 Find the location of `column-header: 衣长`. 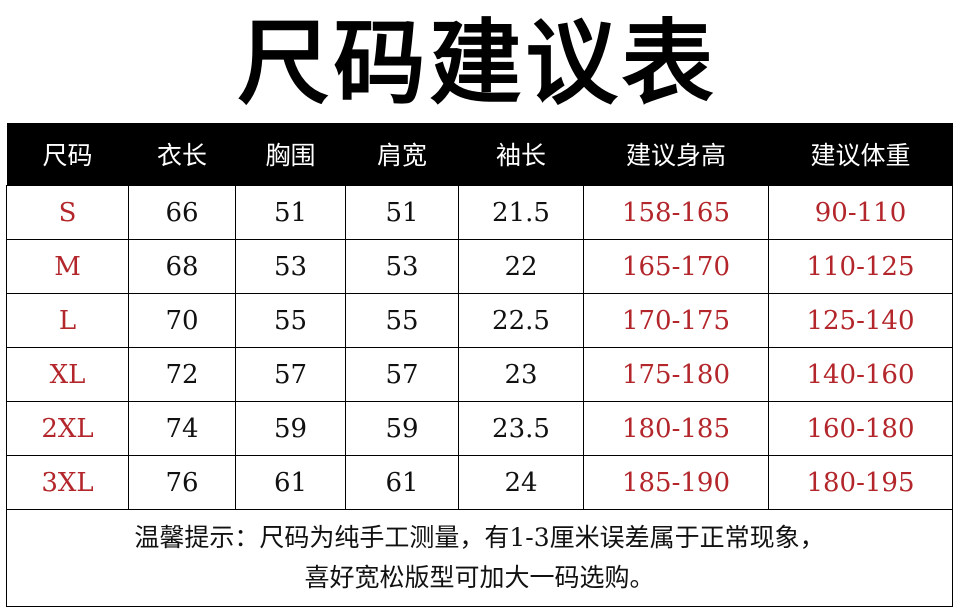

column-header: 衣长 is located at coordinates (182, 154).